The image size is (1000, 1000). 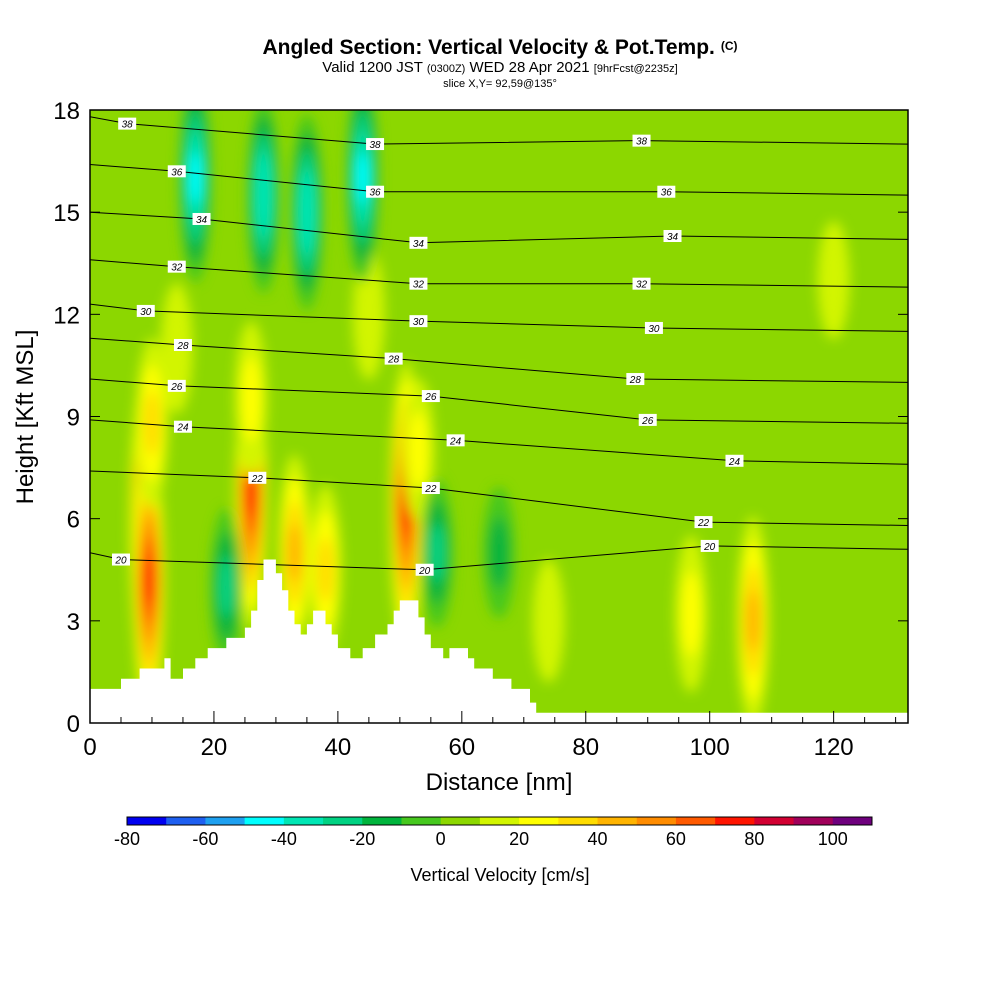 What do you see at coordinates (338, 747) in the screenshot?
I see `x-tick-label: 40` at bounding box center [338, 747].